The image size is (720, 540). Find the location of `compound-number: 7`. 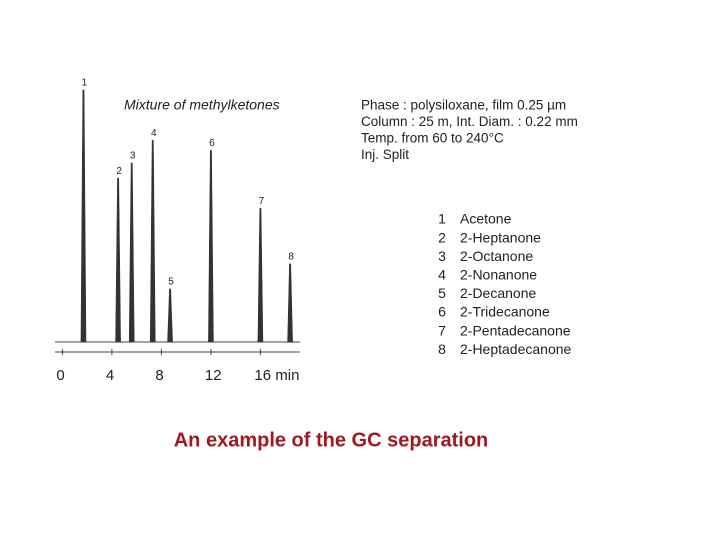

compound-number: 7 is located at coordinates (442, 330).